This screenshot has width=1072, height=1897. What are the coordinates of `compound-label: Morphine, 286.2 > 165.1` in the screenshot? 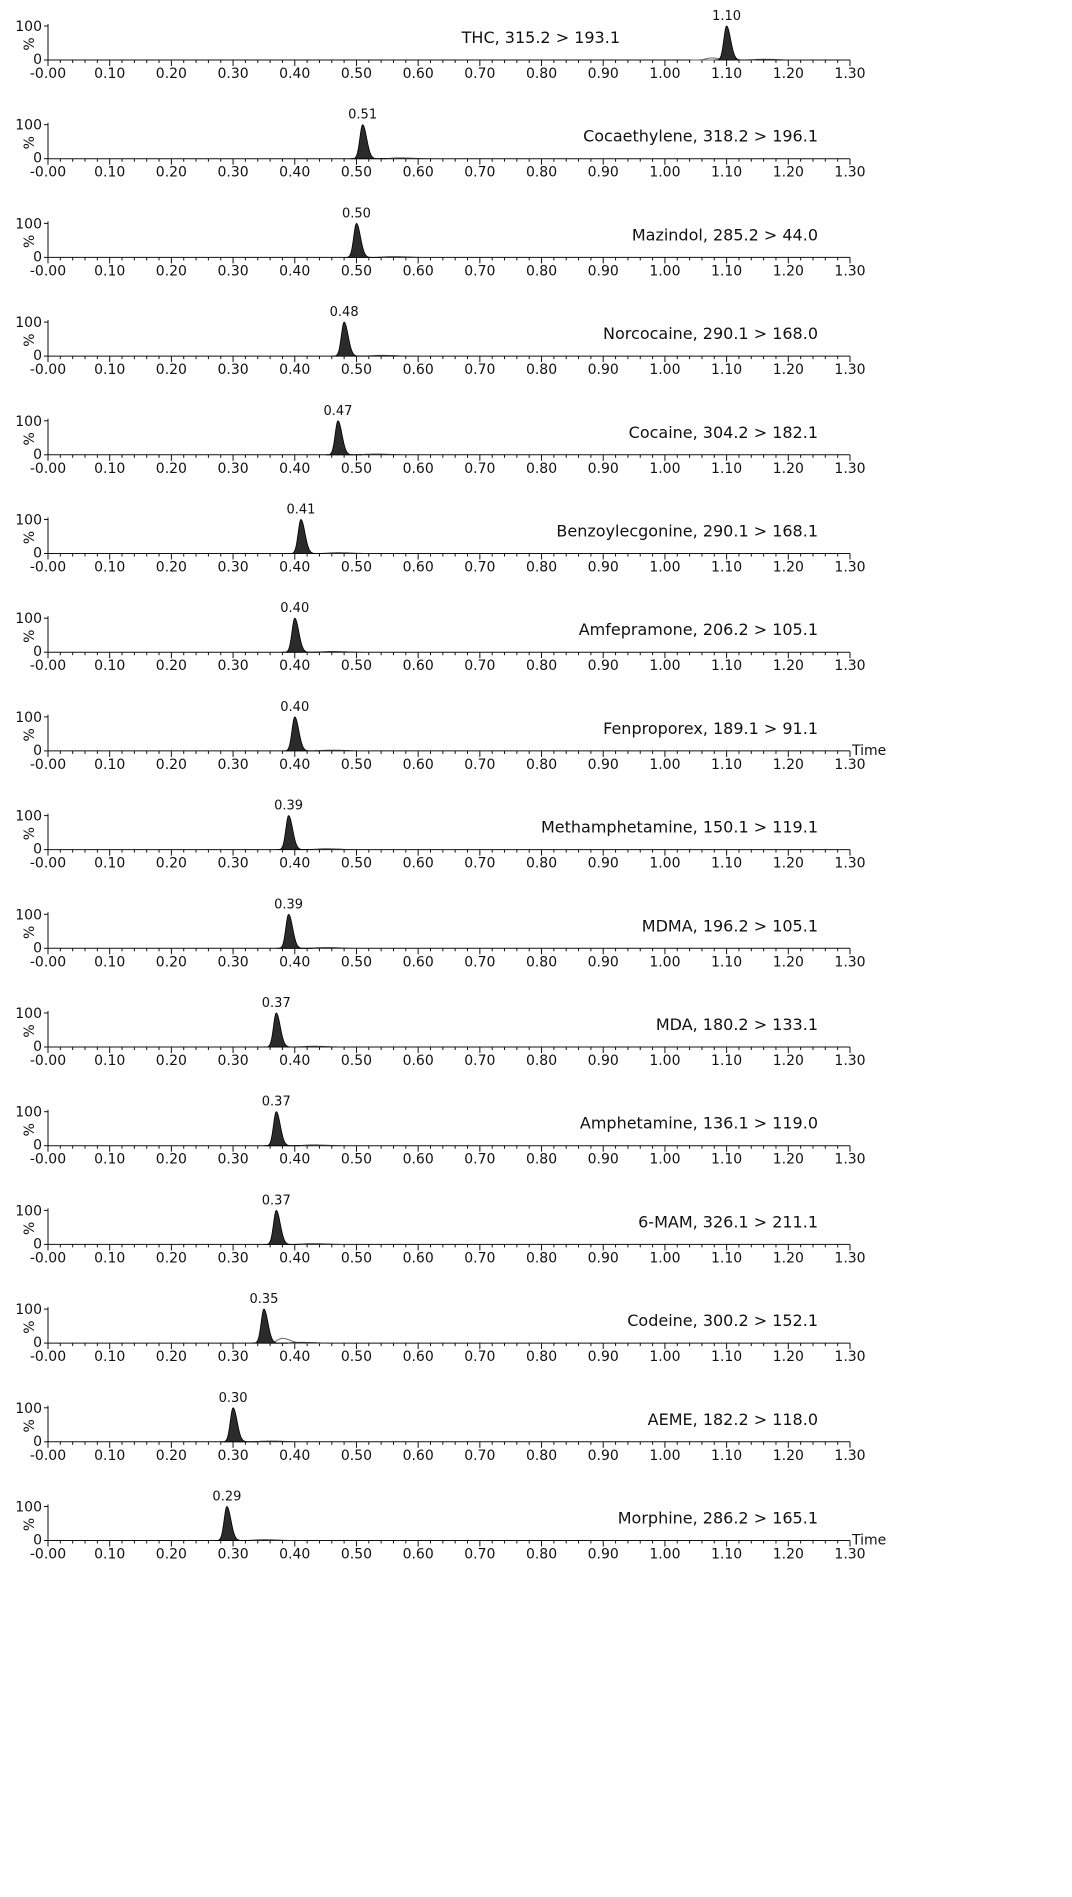 It's located at (718, 1518).